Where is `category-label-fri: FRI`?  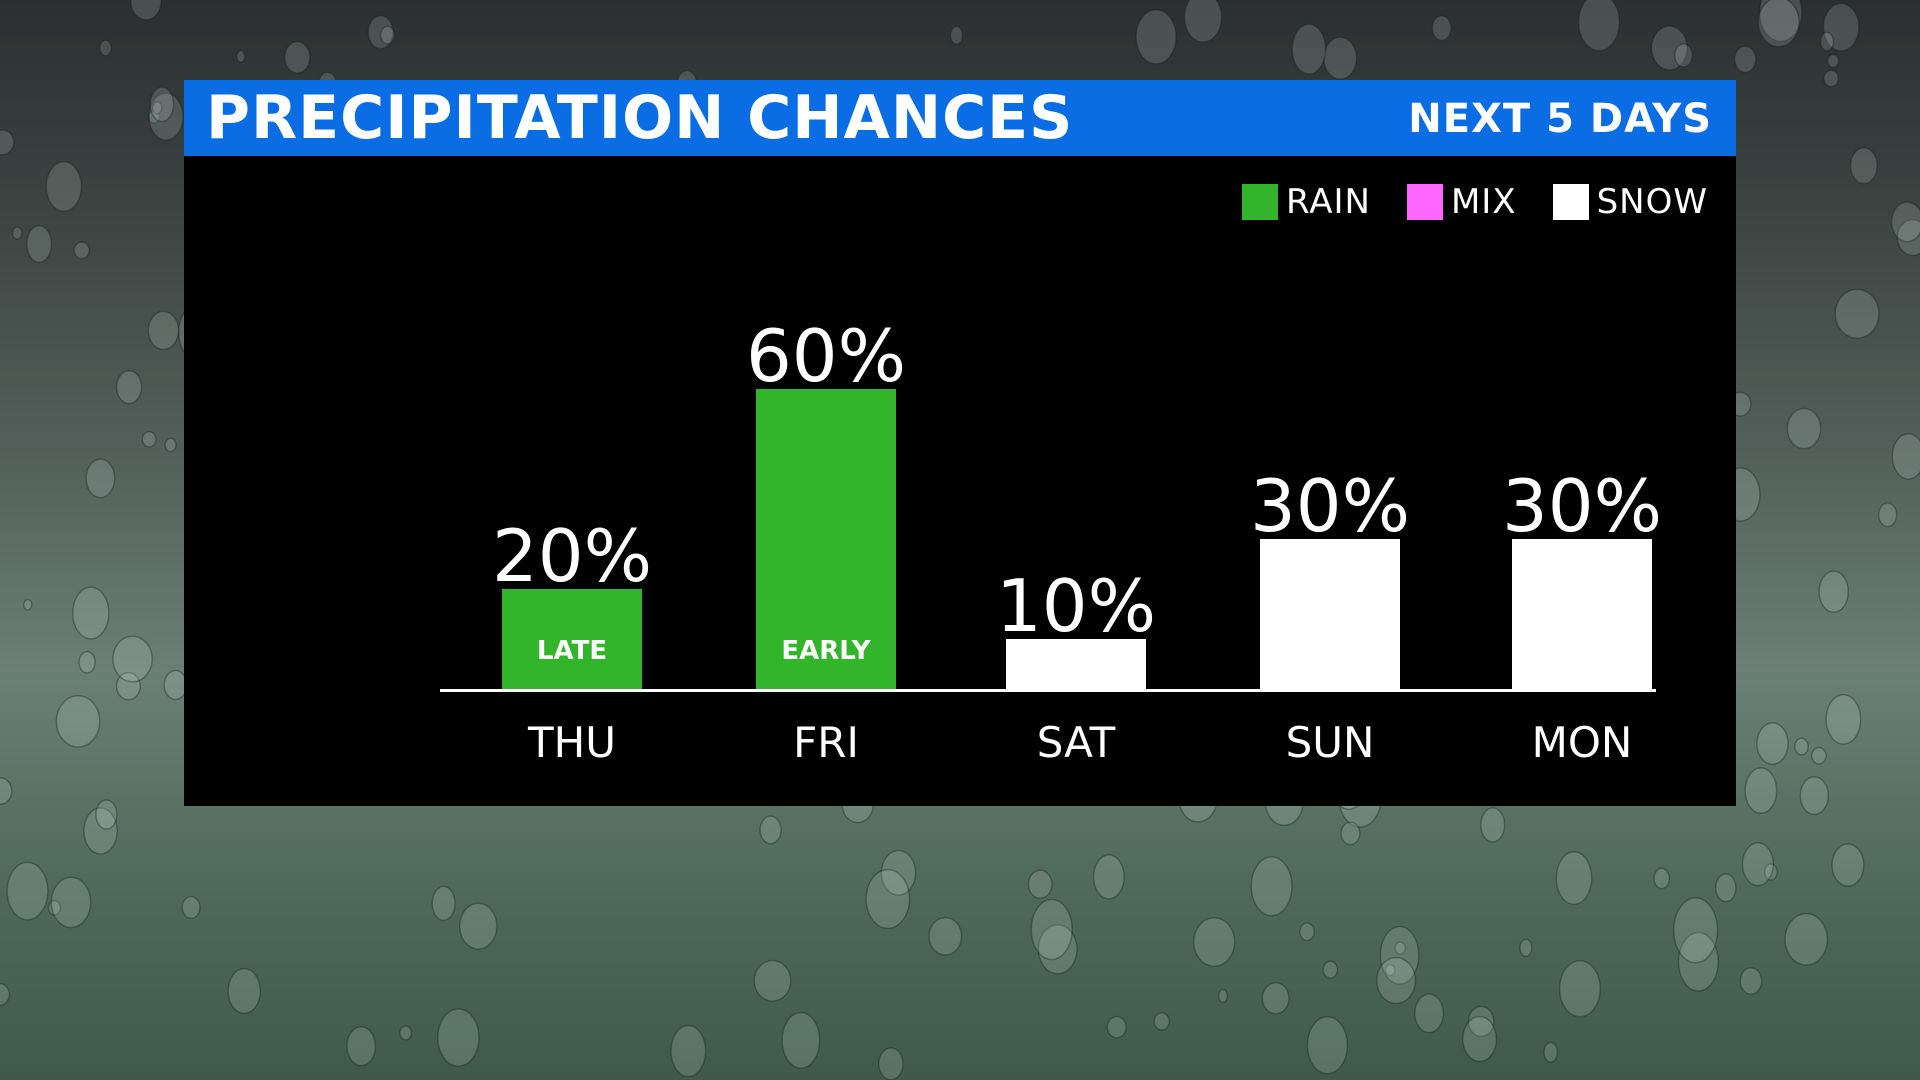
category-label-fri: FRI is located at coordinates (826, 742).